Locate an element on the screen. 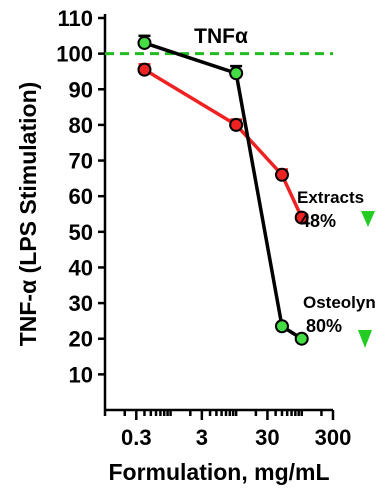  y-tick-label: 70 is located at coordinates (81, 161).